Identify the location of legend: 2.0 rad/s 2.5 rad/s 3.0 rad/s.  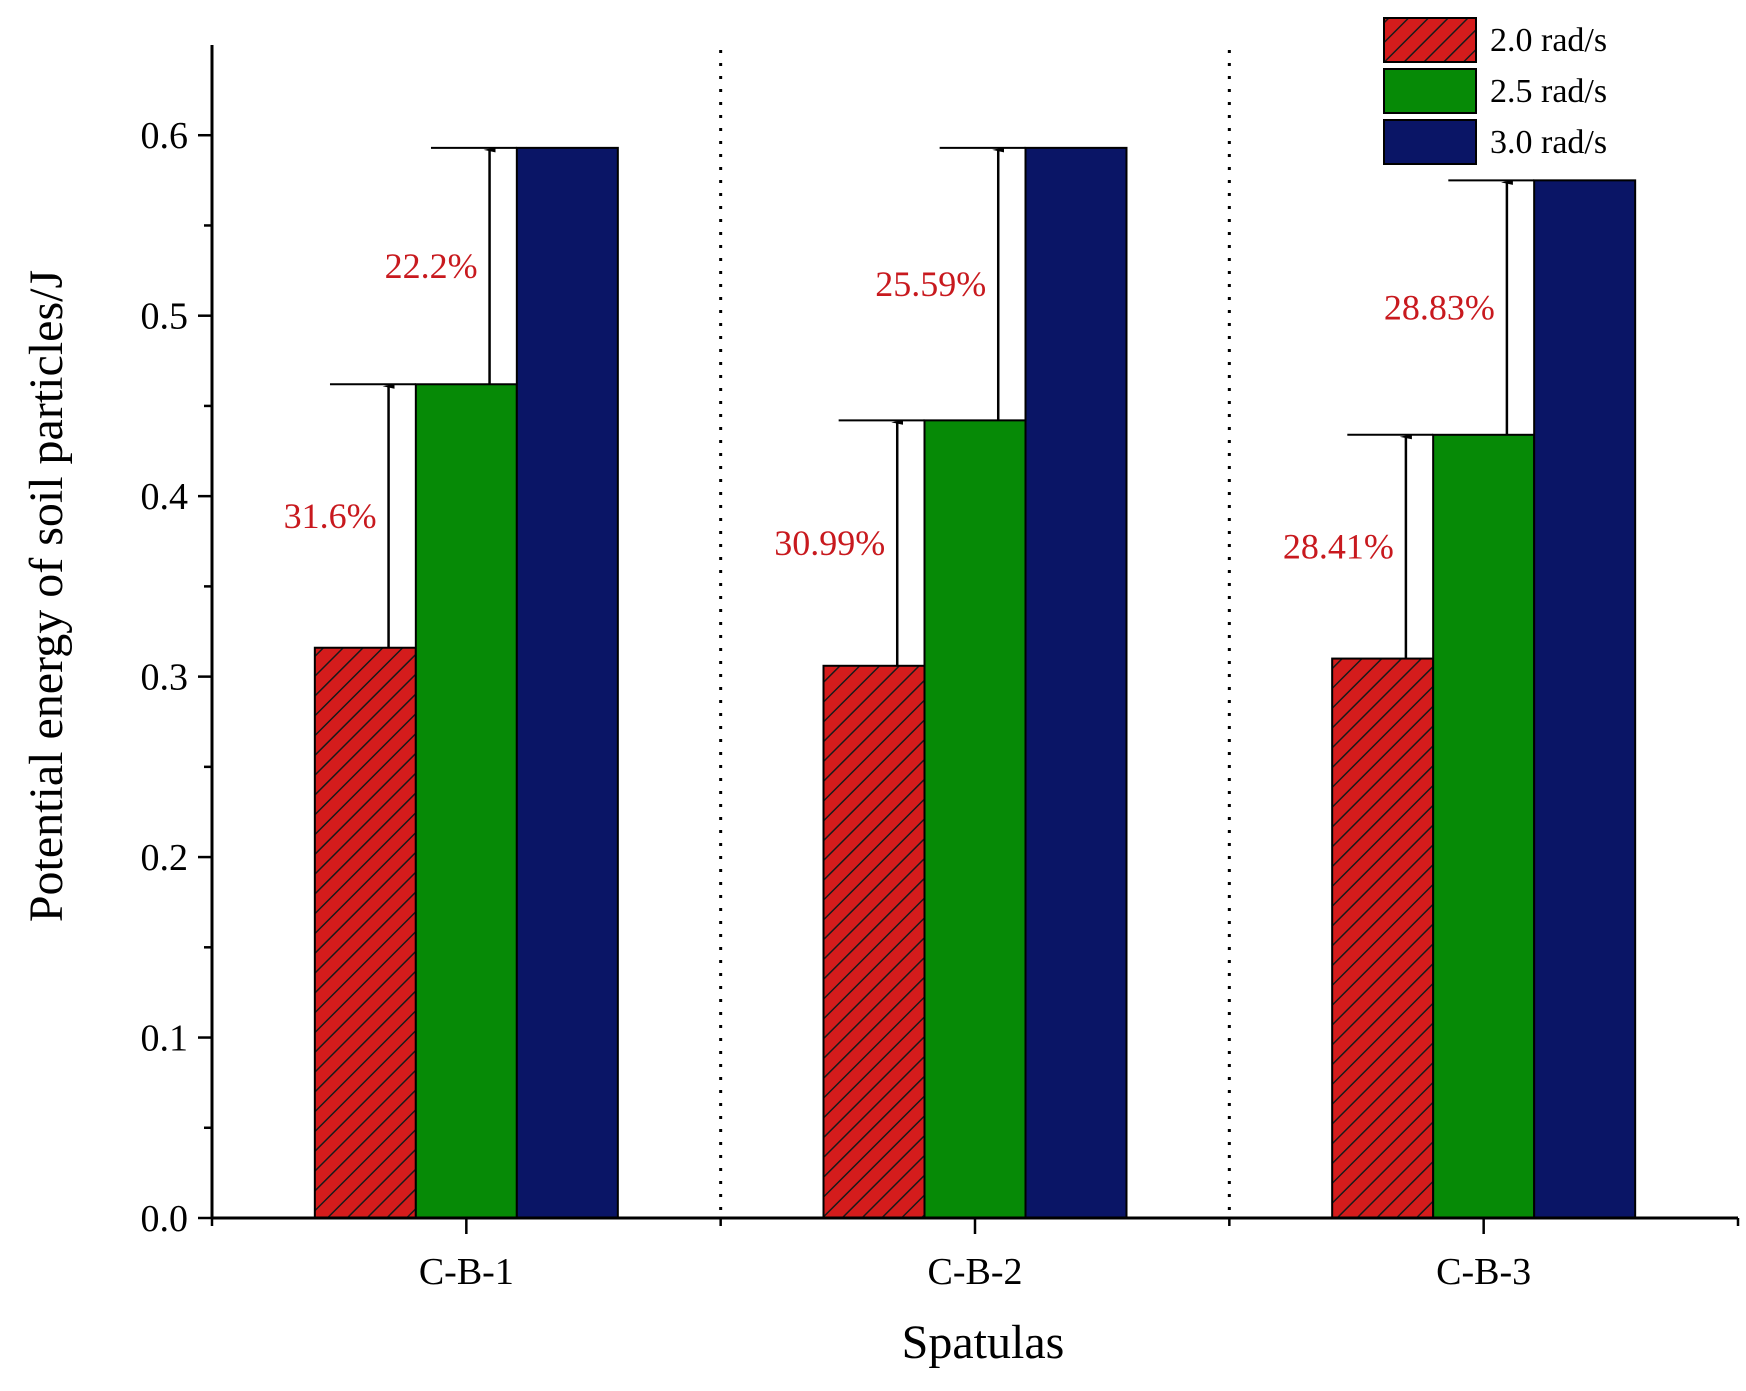
(1495, 91).